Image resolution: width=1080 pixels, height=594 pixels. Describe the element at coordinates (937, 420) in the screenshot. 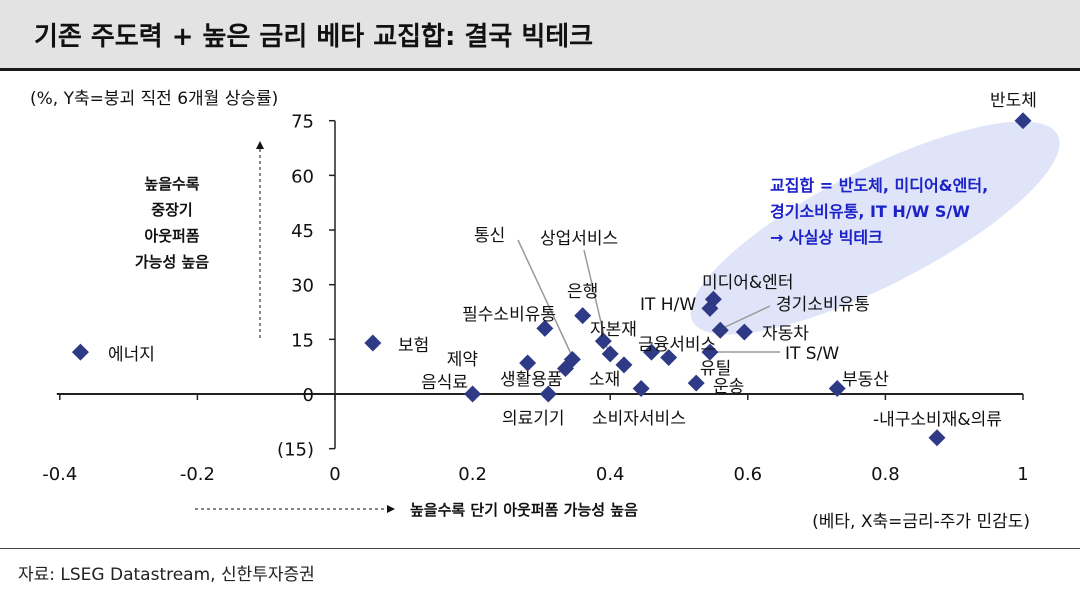

I see `point-label: -내구소비재&의류` at that location.